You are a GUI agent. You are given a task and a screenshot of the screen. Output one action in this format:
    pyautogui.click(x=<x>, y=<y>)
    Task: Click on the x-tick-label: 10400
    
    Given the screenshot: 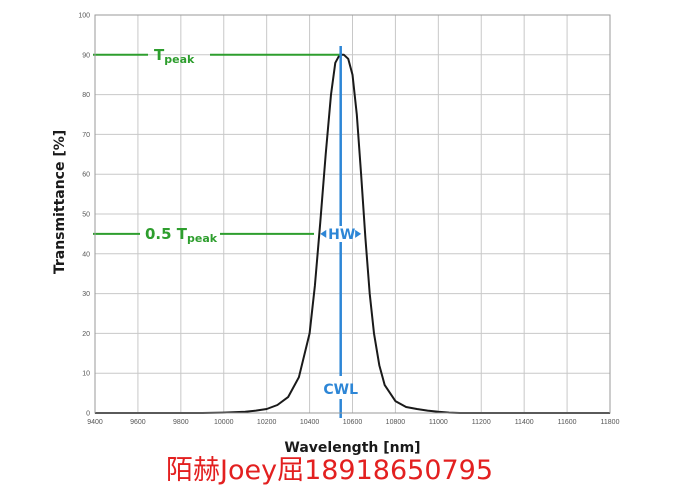 What is the action you would take?
    pyautogui.click(x=310, y=422)
    